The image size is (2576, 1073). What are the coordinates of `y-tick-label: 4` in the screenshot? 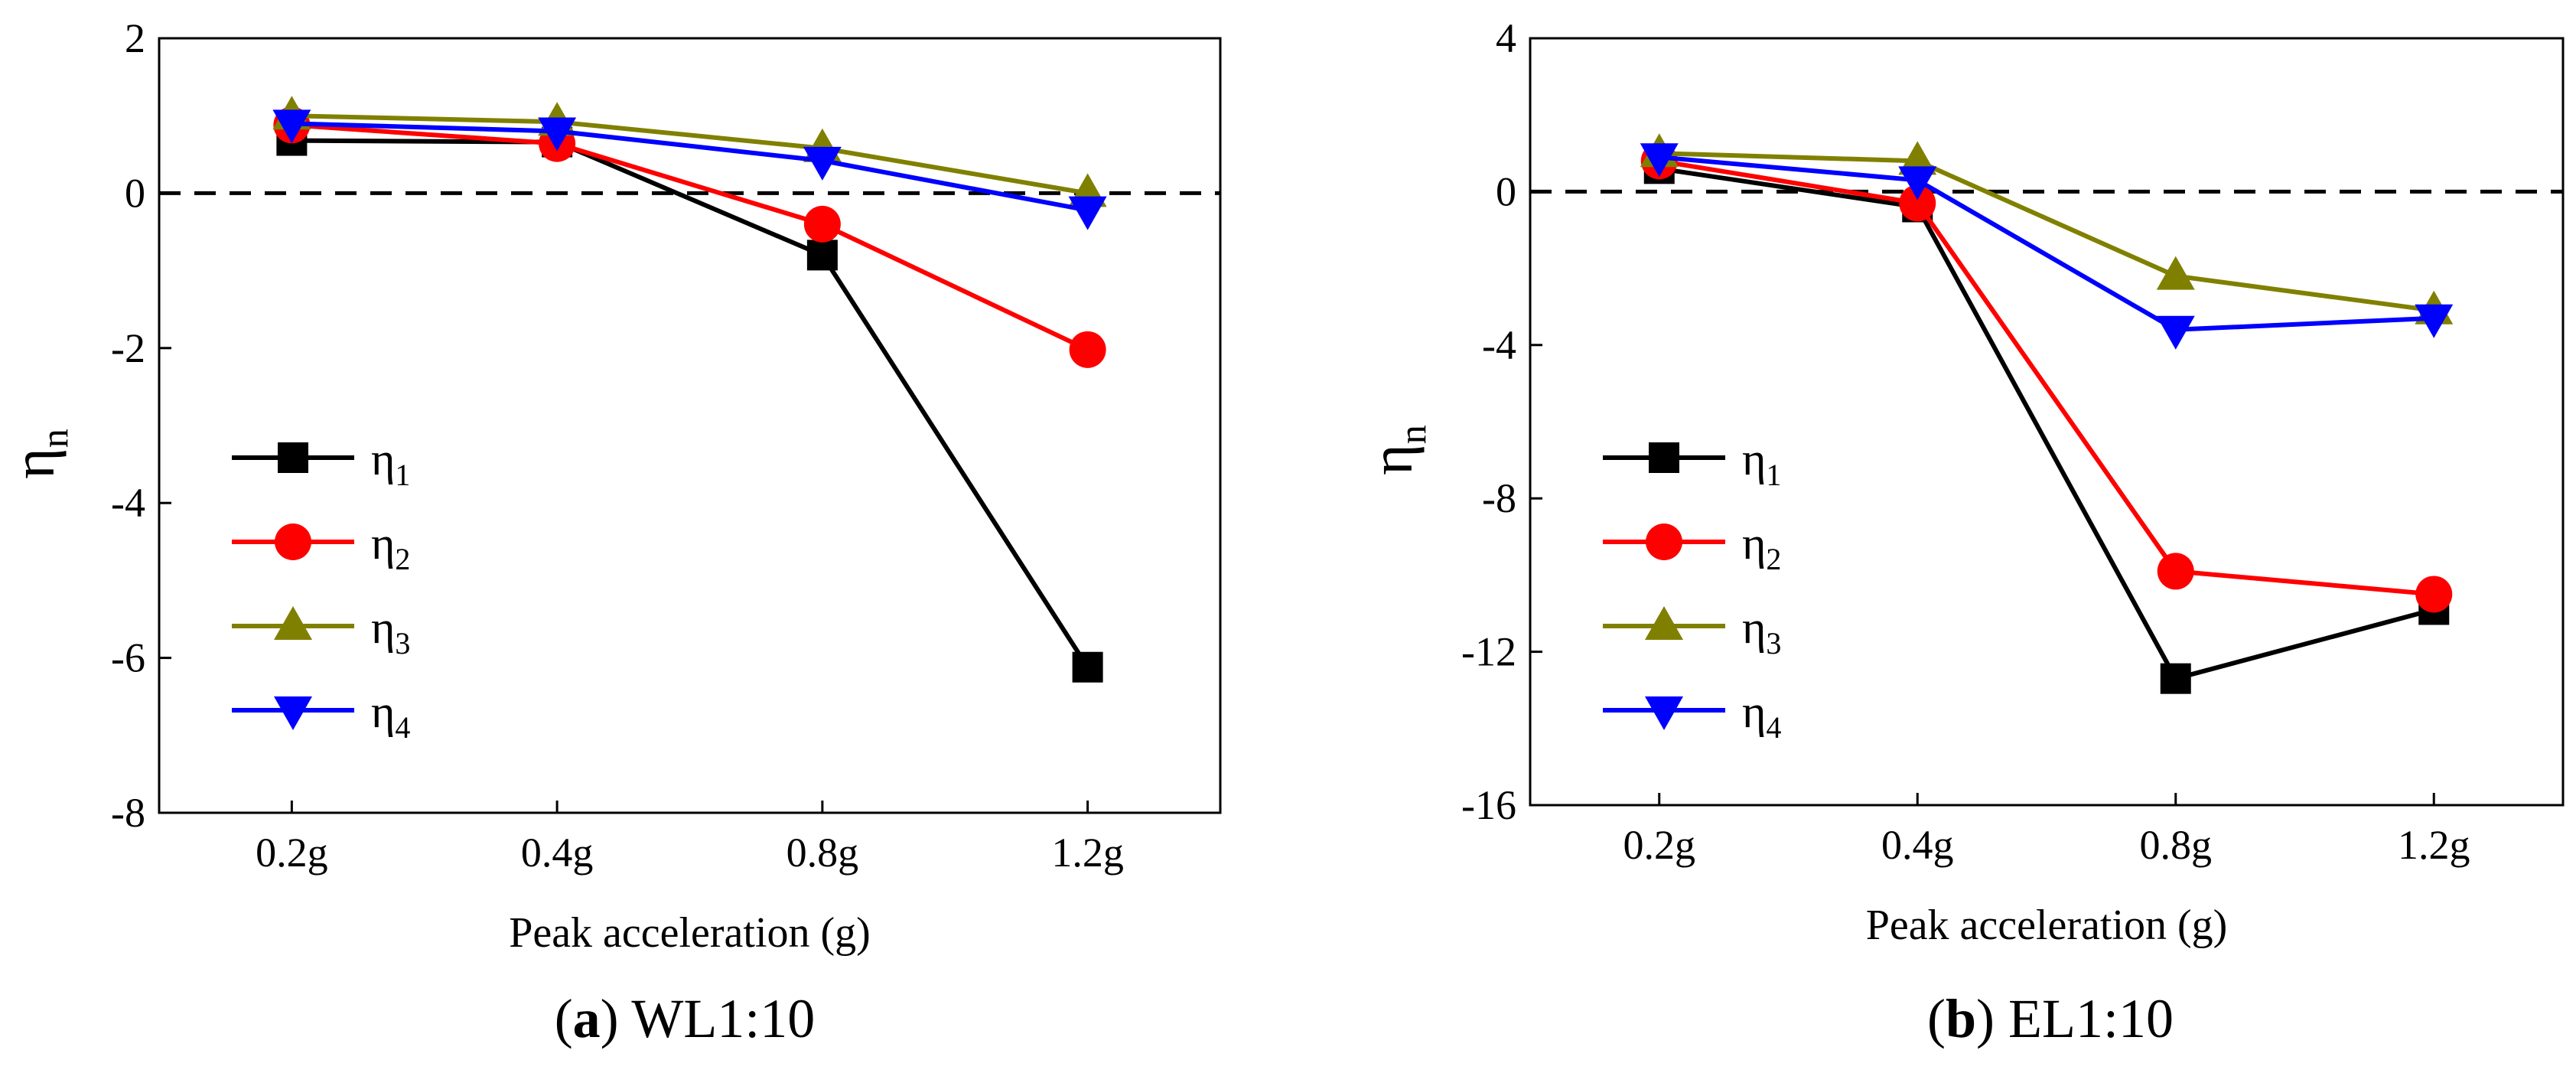 It's located at (1506, 38).